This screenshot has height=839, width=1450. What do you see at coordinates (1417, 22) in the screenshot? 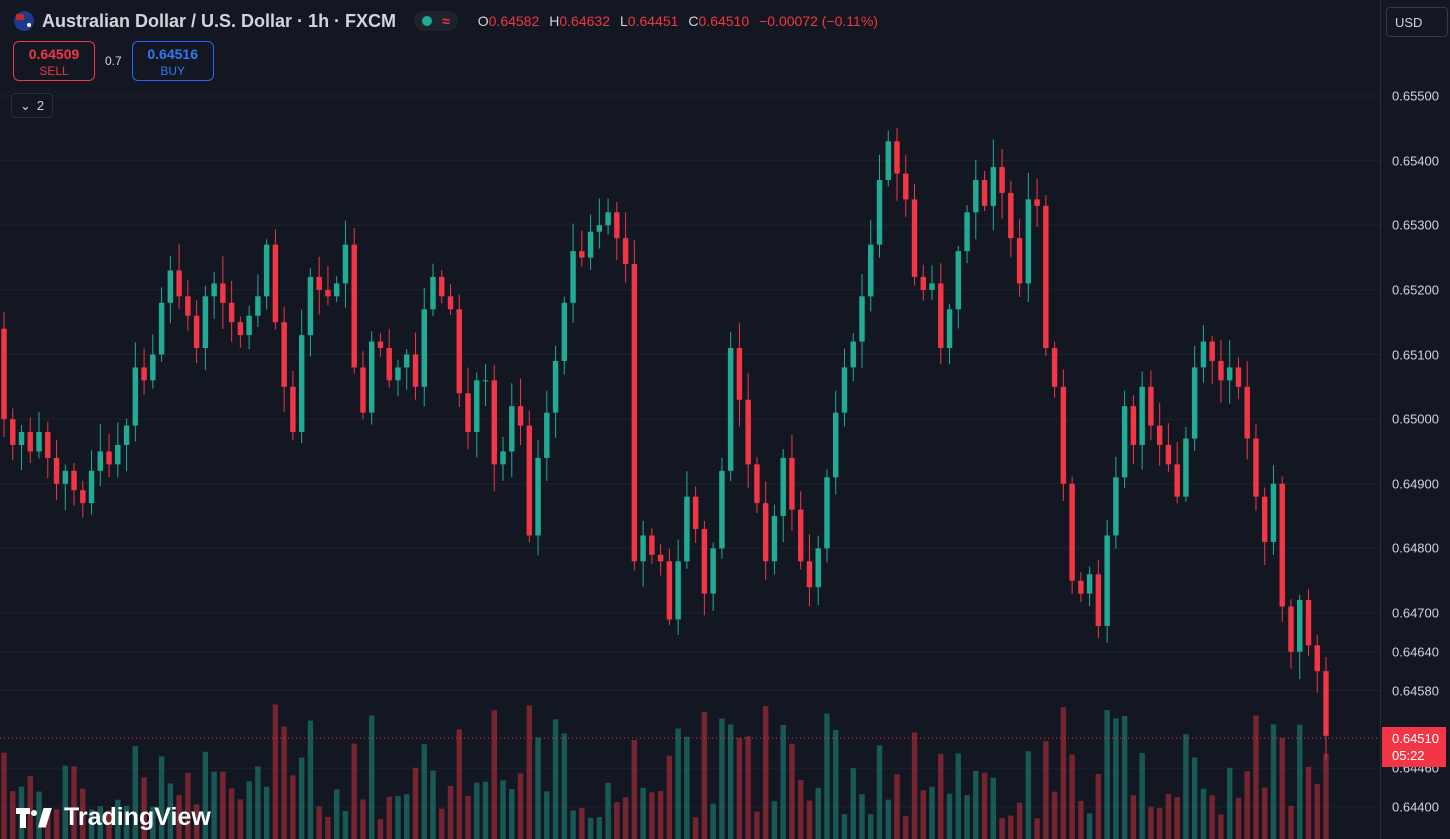
I see `currency-selector: USD` at bounding box center [1417, 22].